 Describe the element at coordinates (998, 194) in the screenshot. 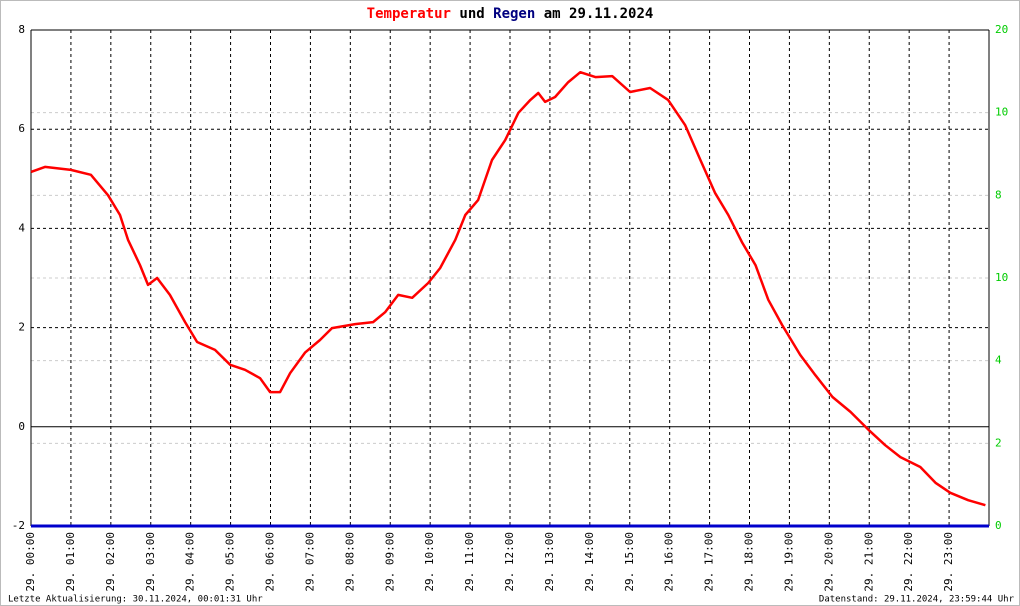

I see `y2-tick-label: 8` at that location.